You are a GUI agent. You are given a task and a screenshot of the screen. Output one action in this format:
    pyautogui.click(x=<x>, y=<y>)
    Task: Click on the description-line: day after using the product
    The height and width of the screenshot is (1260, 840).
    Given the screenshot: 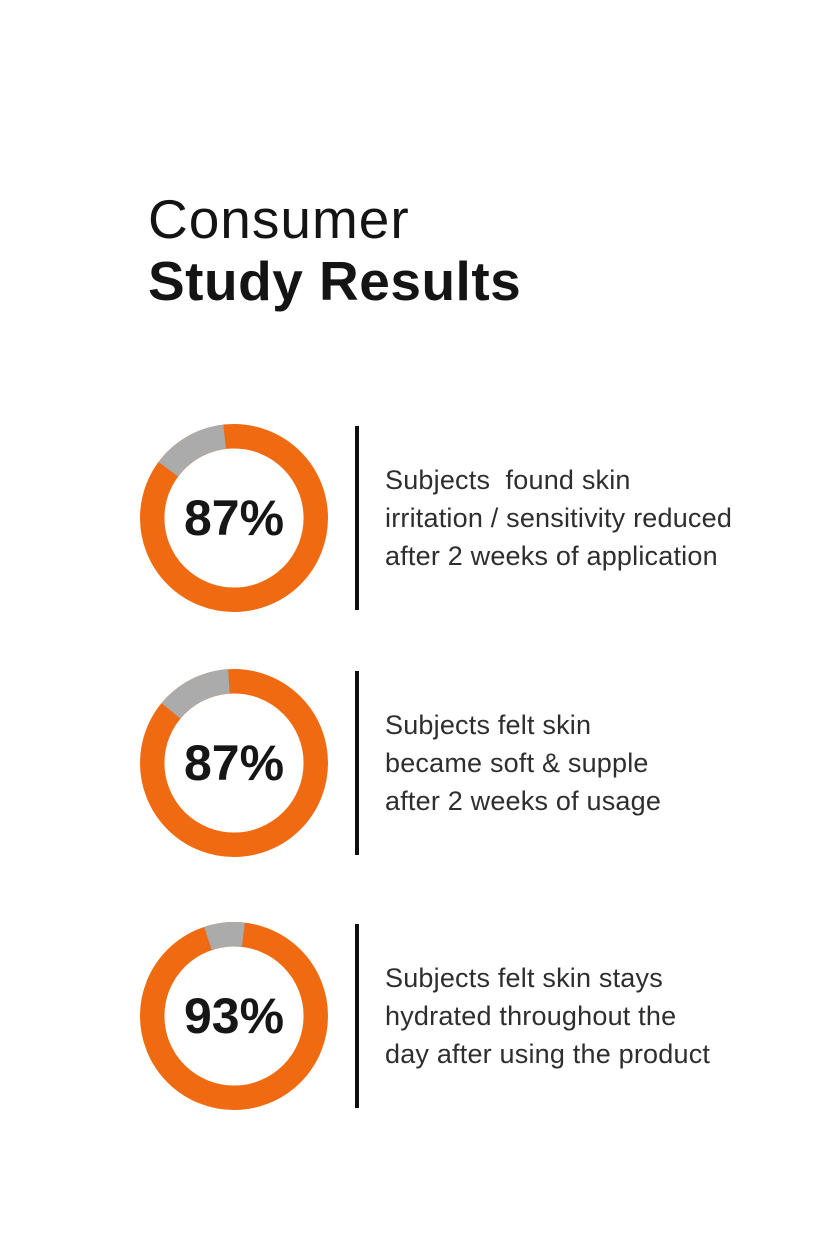 What is the action you would take?
    pyautogui.click(x=548, y=1054)
    